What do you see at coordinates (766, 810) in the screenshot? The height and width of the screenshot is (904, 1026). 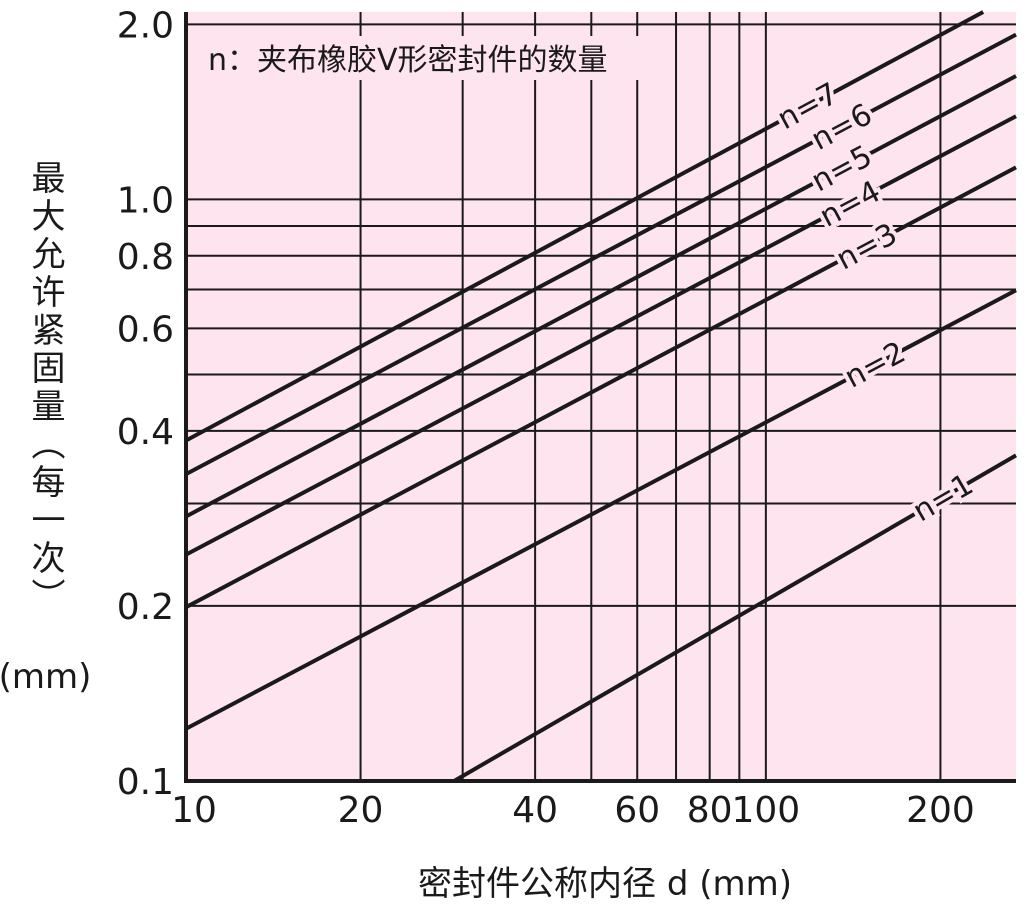 I see `x-tick-label: 100` at bounding box center [766, 810].